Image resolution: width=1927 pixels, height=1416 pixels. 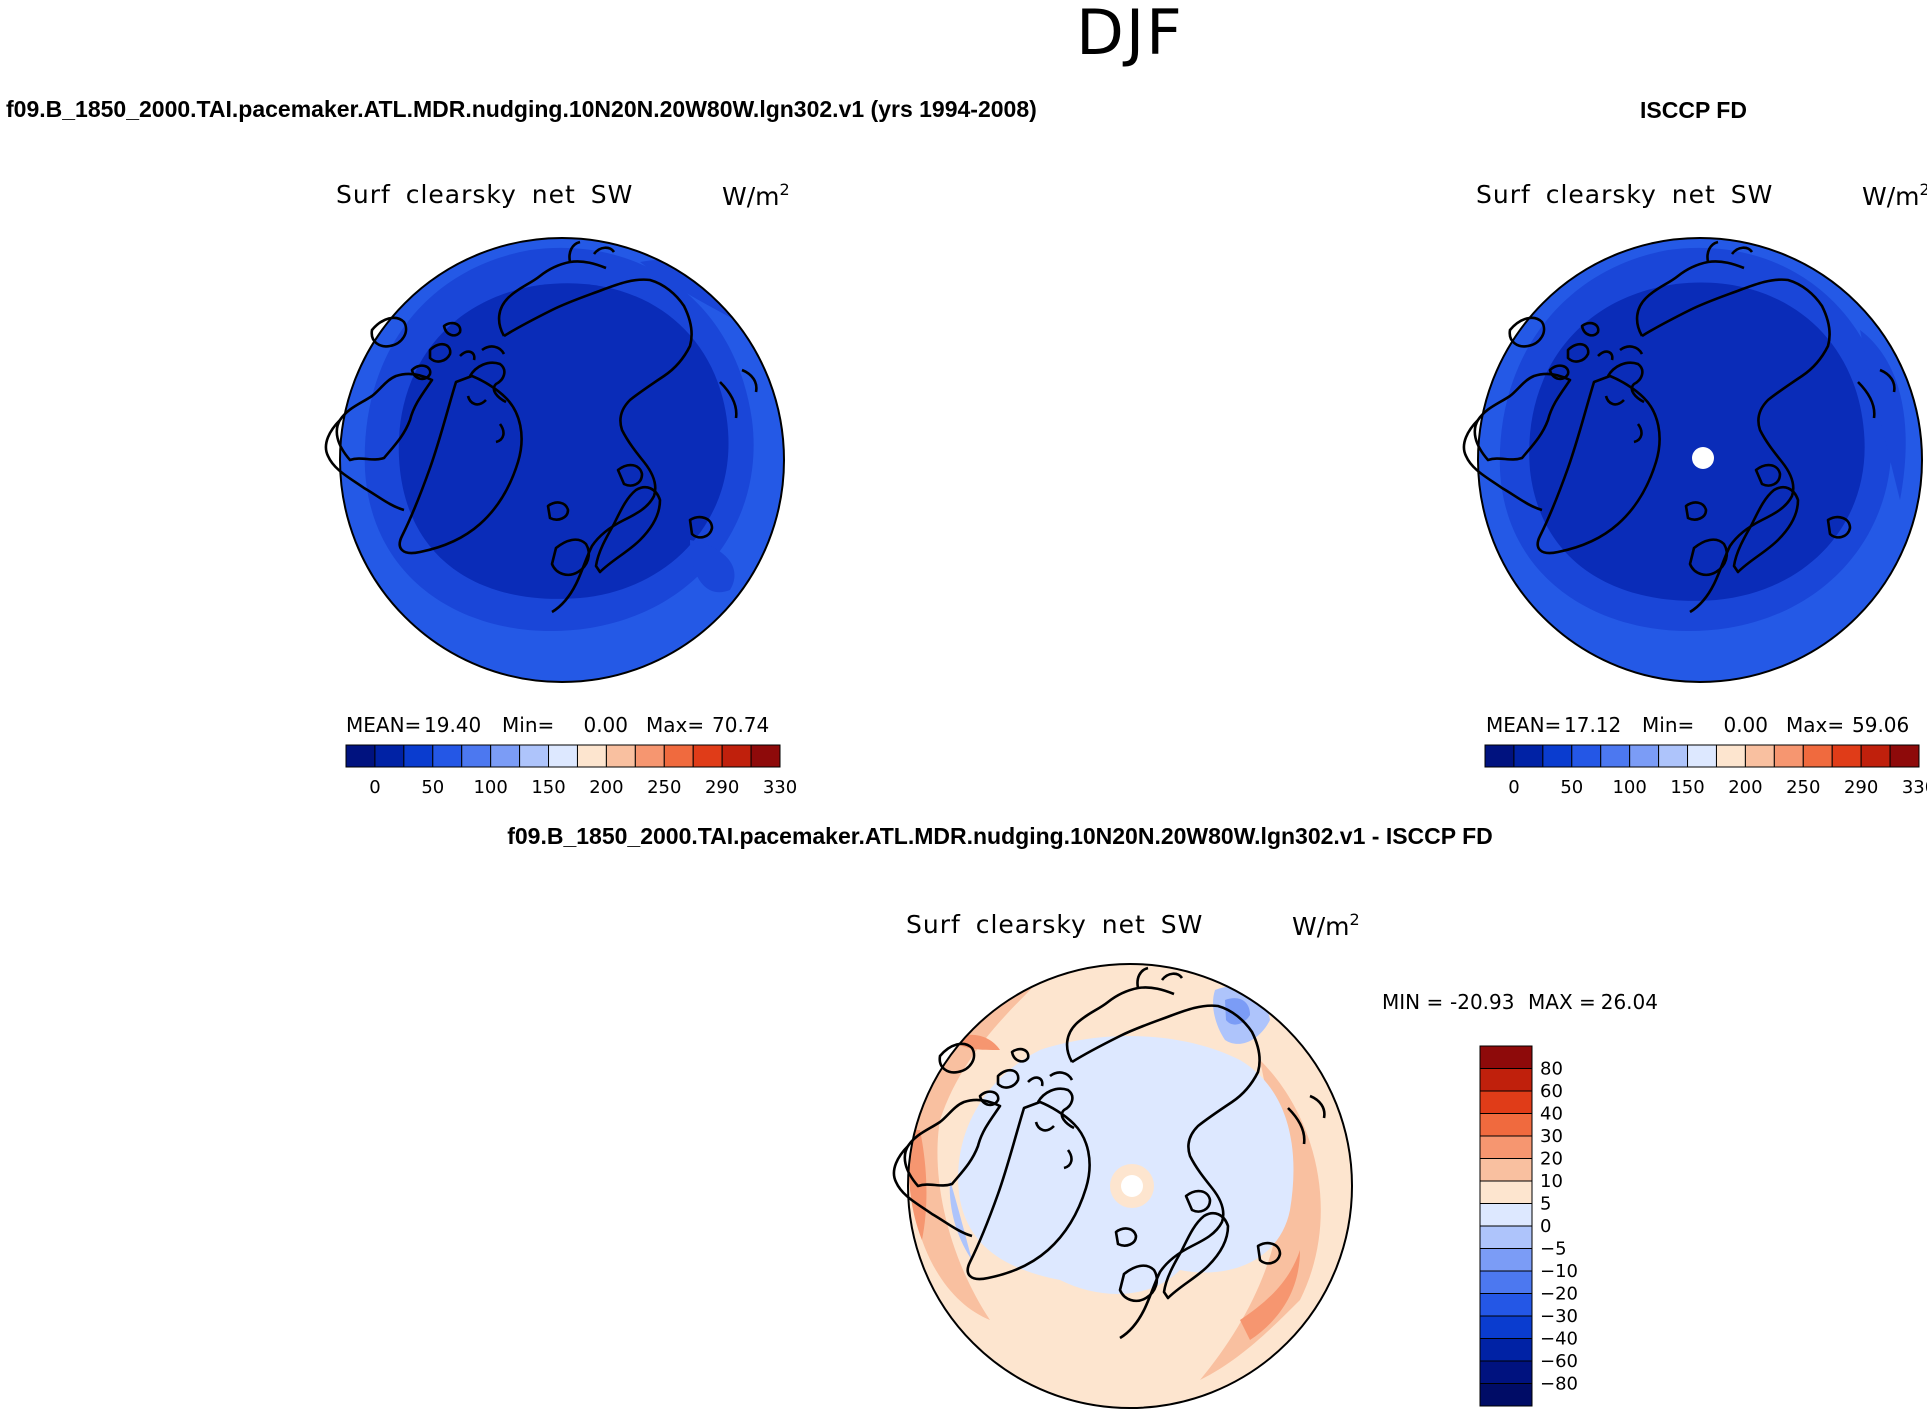 What do you see at coordinates (712, 566) in the screenshot?
I see `model-field-patch-se` at bounding box center [712, 566].